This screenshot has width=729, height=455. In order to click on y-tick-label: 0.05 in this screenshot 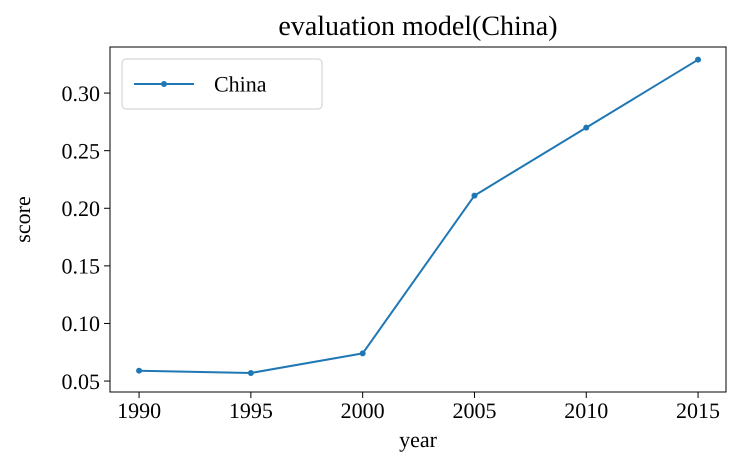, I will do `click(81, 381)`.